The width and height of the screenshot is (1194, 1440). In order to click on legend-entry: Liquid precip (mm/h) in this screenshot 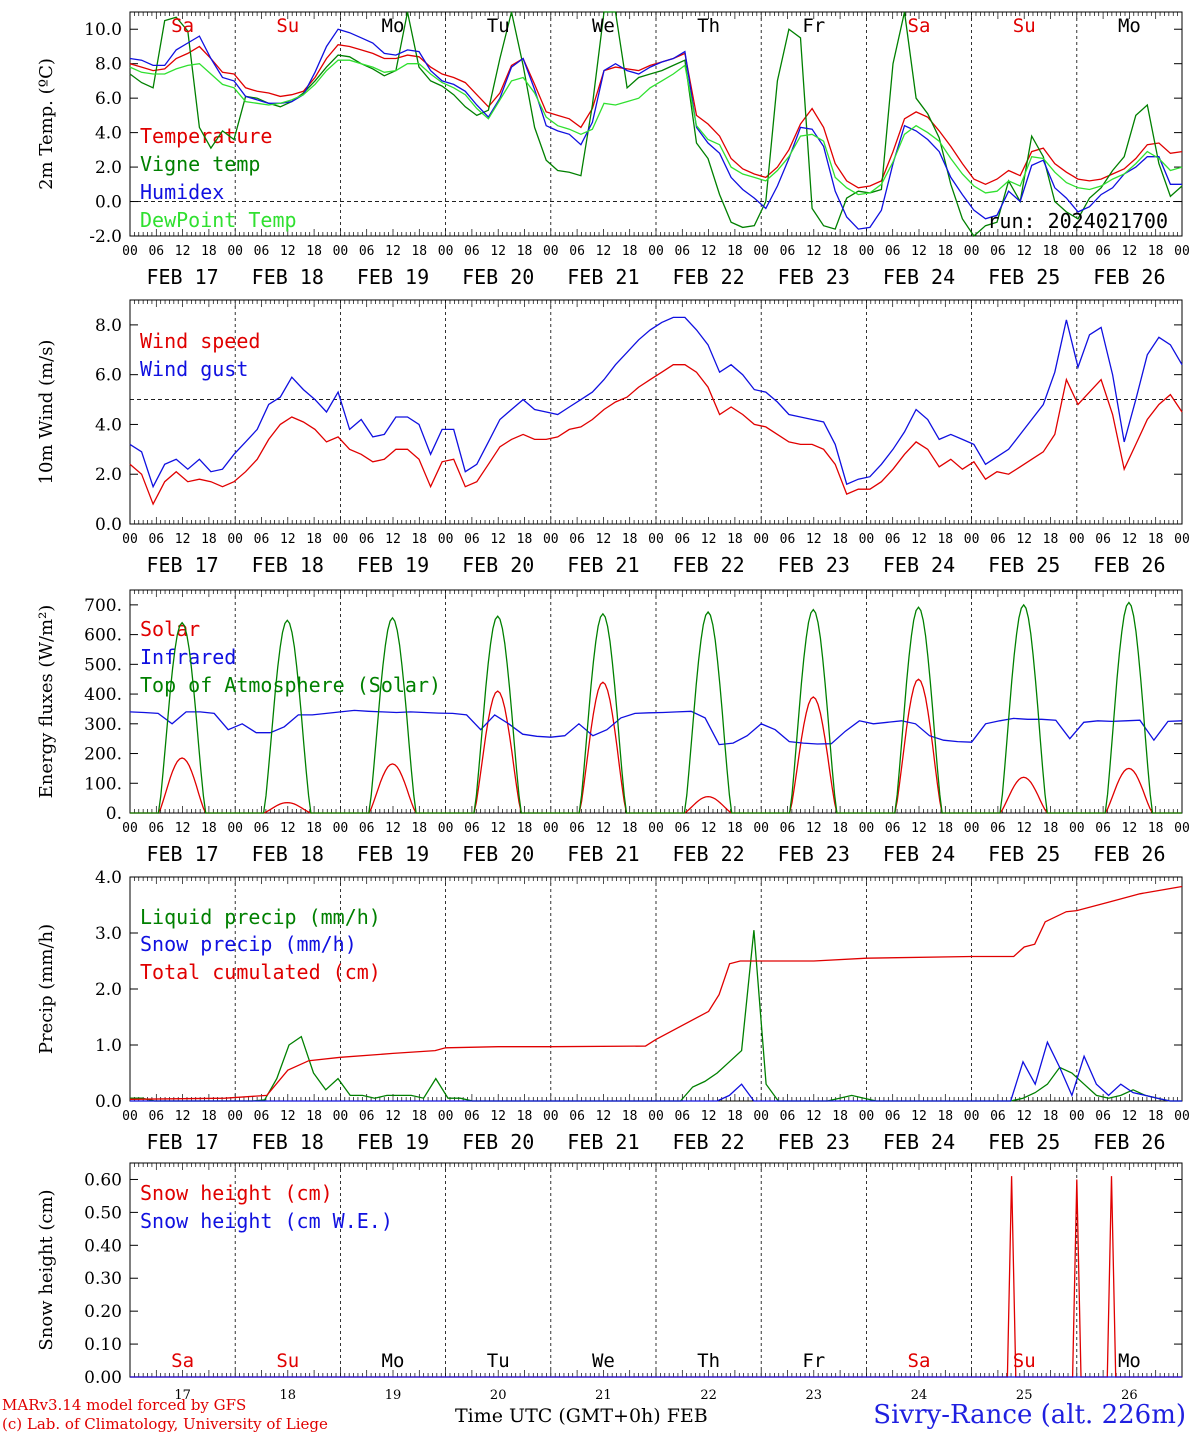, I will do `click(260, 917)`.